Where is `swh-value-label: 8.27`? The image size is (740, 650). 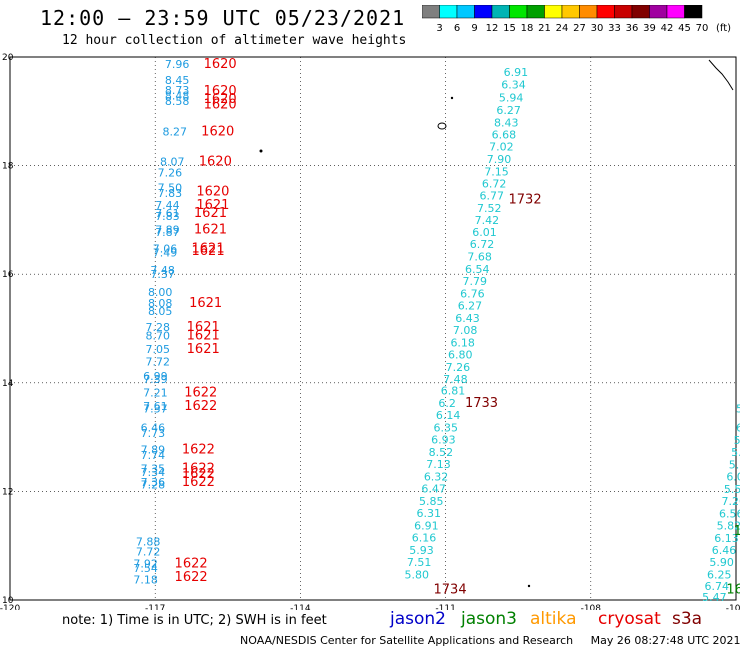 swh-value-label: 8.27 is located at coordinates (174, 132).